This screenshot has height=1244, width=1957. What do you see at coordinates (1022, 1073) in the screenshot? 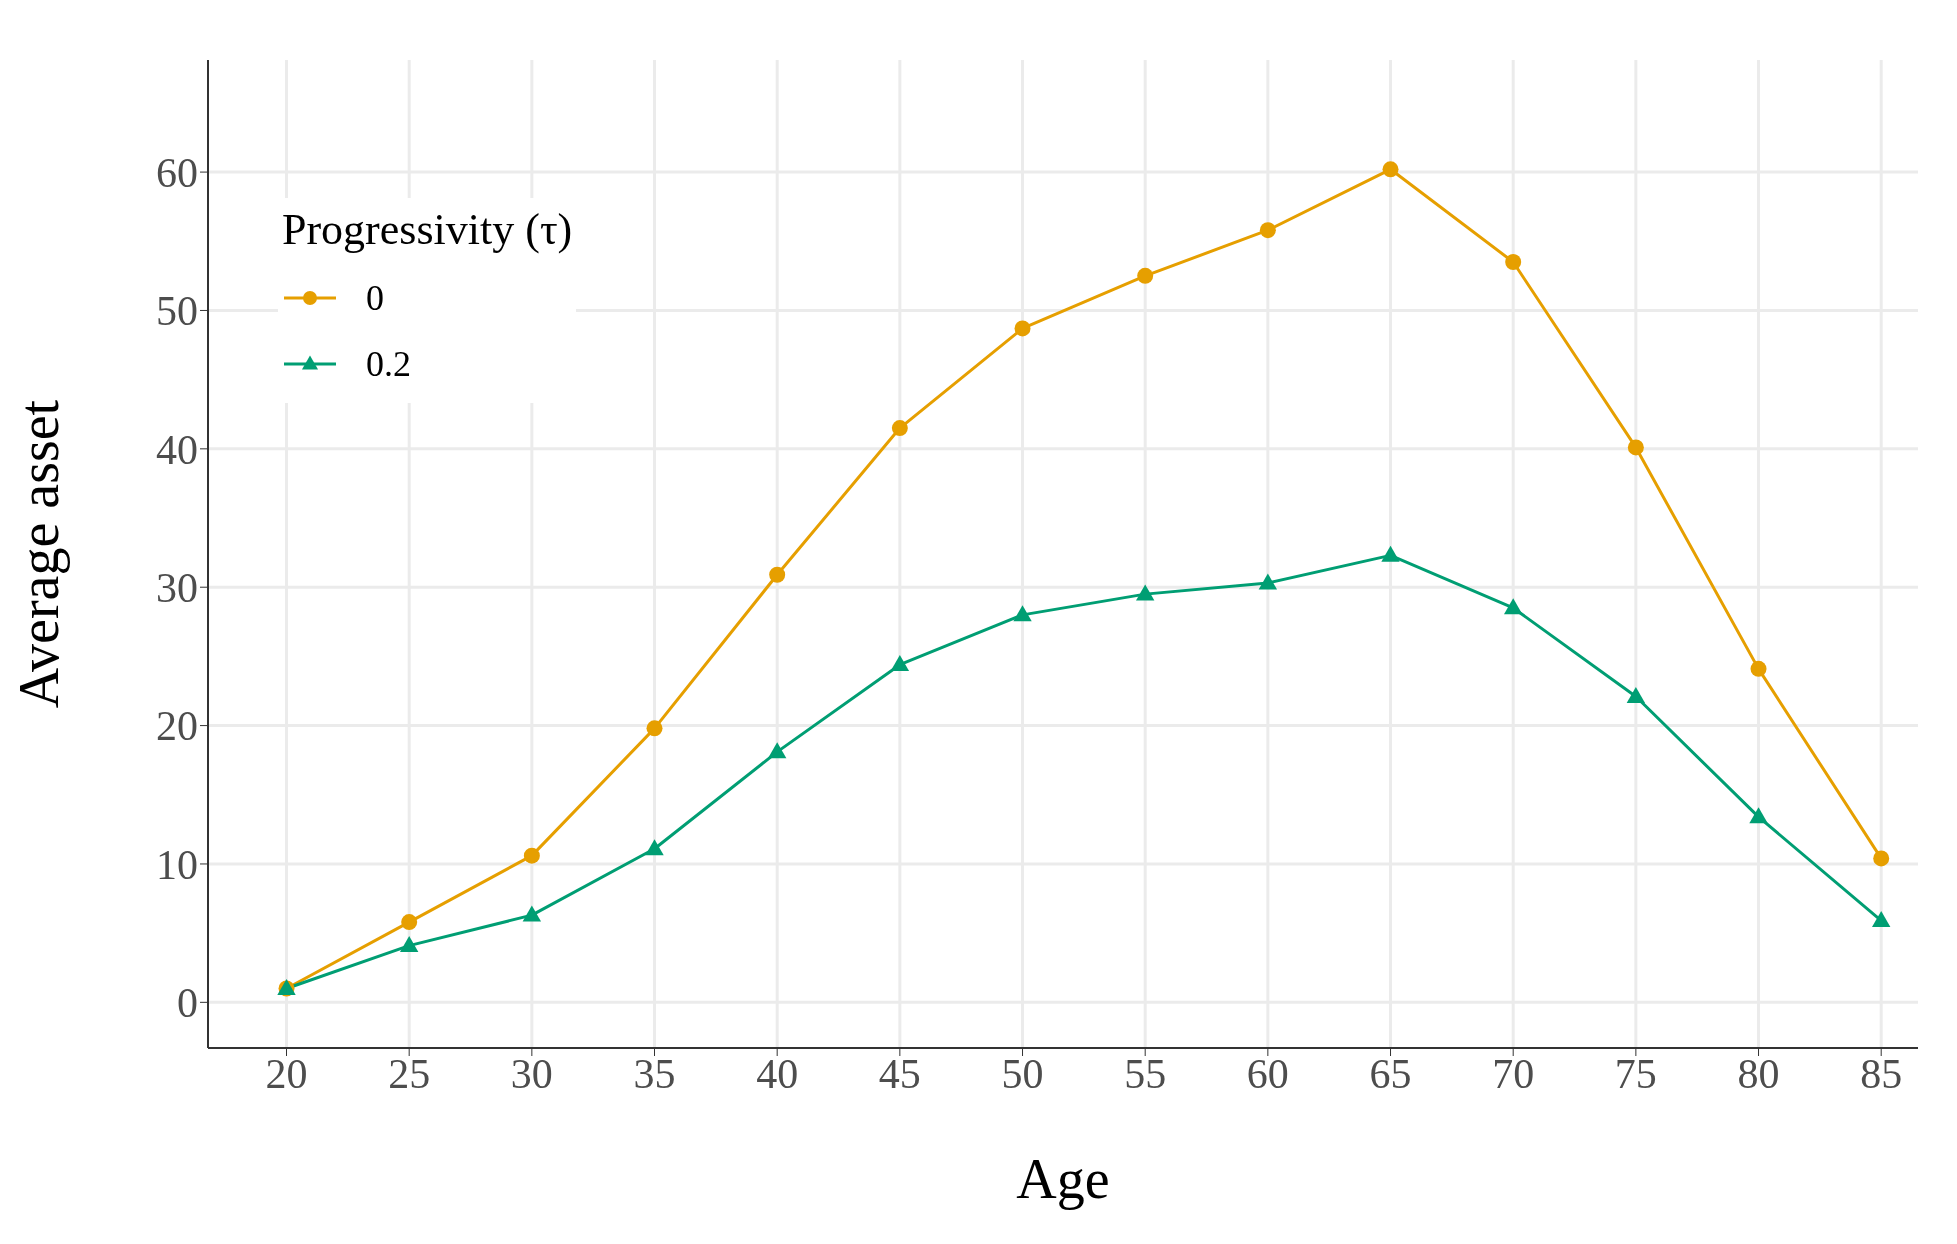
I see `x-tick-label: 50` at bounding box center [1022, 1073].